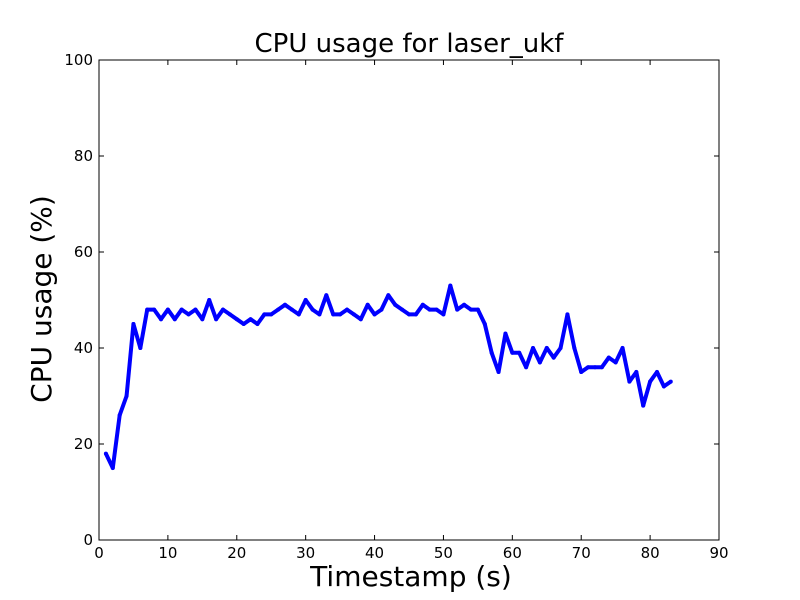 The width and height of the screenshot is (800, 600). What do you see at coordinates (443, 553) in the screenshot?
I see `x-tick-label: 50` at bounding box center [443, 553].